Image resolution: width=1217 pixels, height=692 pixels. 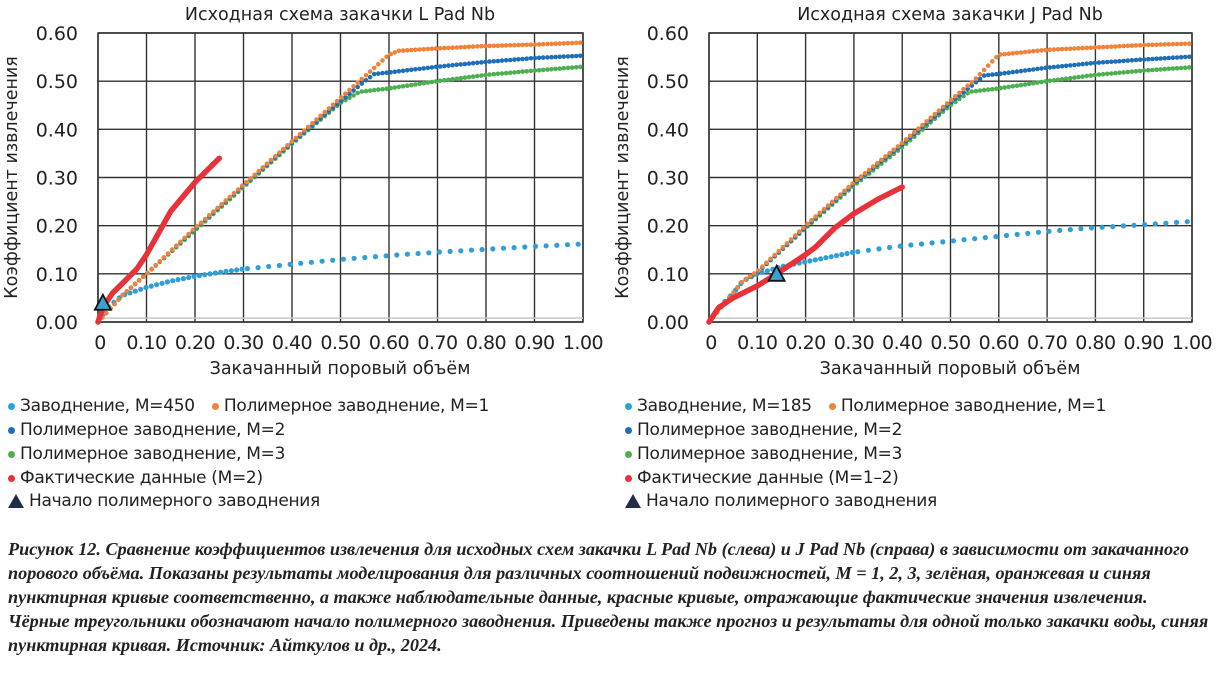 What do you see at coordinates (57, 227) in the screenshot?
I see `y-tick-label: 0.20` at bounding box center [57, 227].